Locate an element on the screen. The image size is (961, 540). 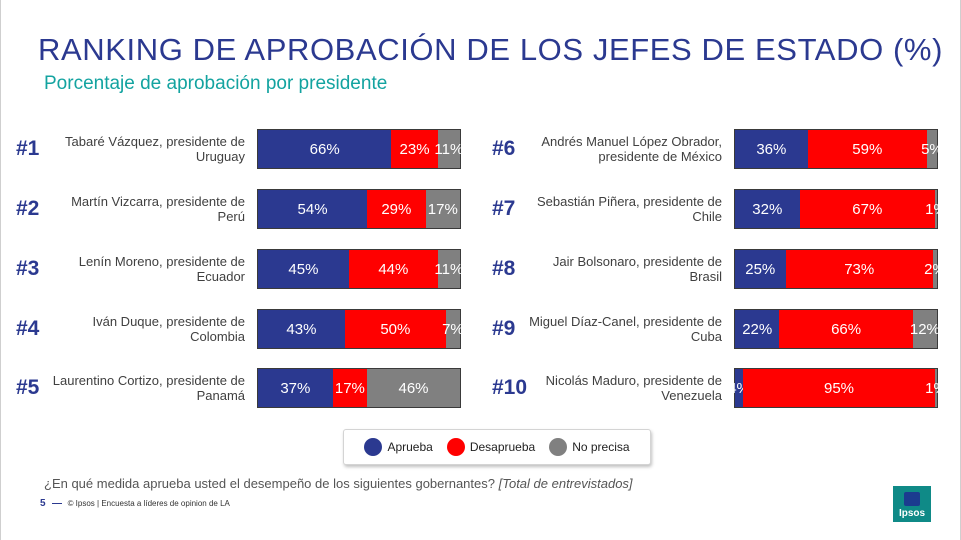
bar-segment-no-precisa: 7% is located at coordinates (453, 329).